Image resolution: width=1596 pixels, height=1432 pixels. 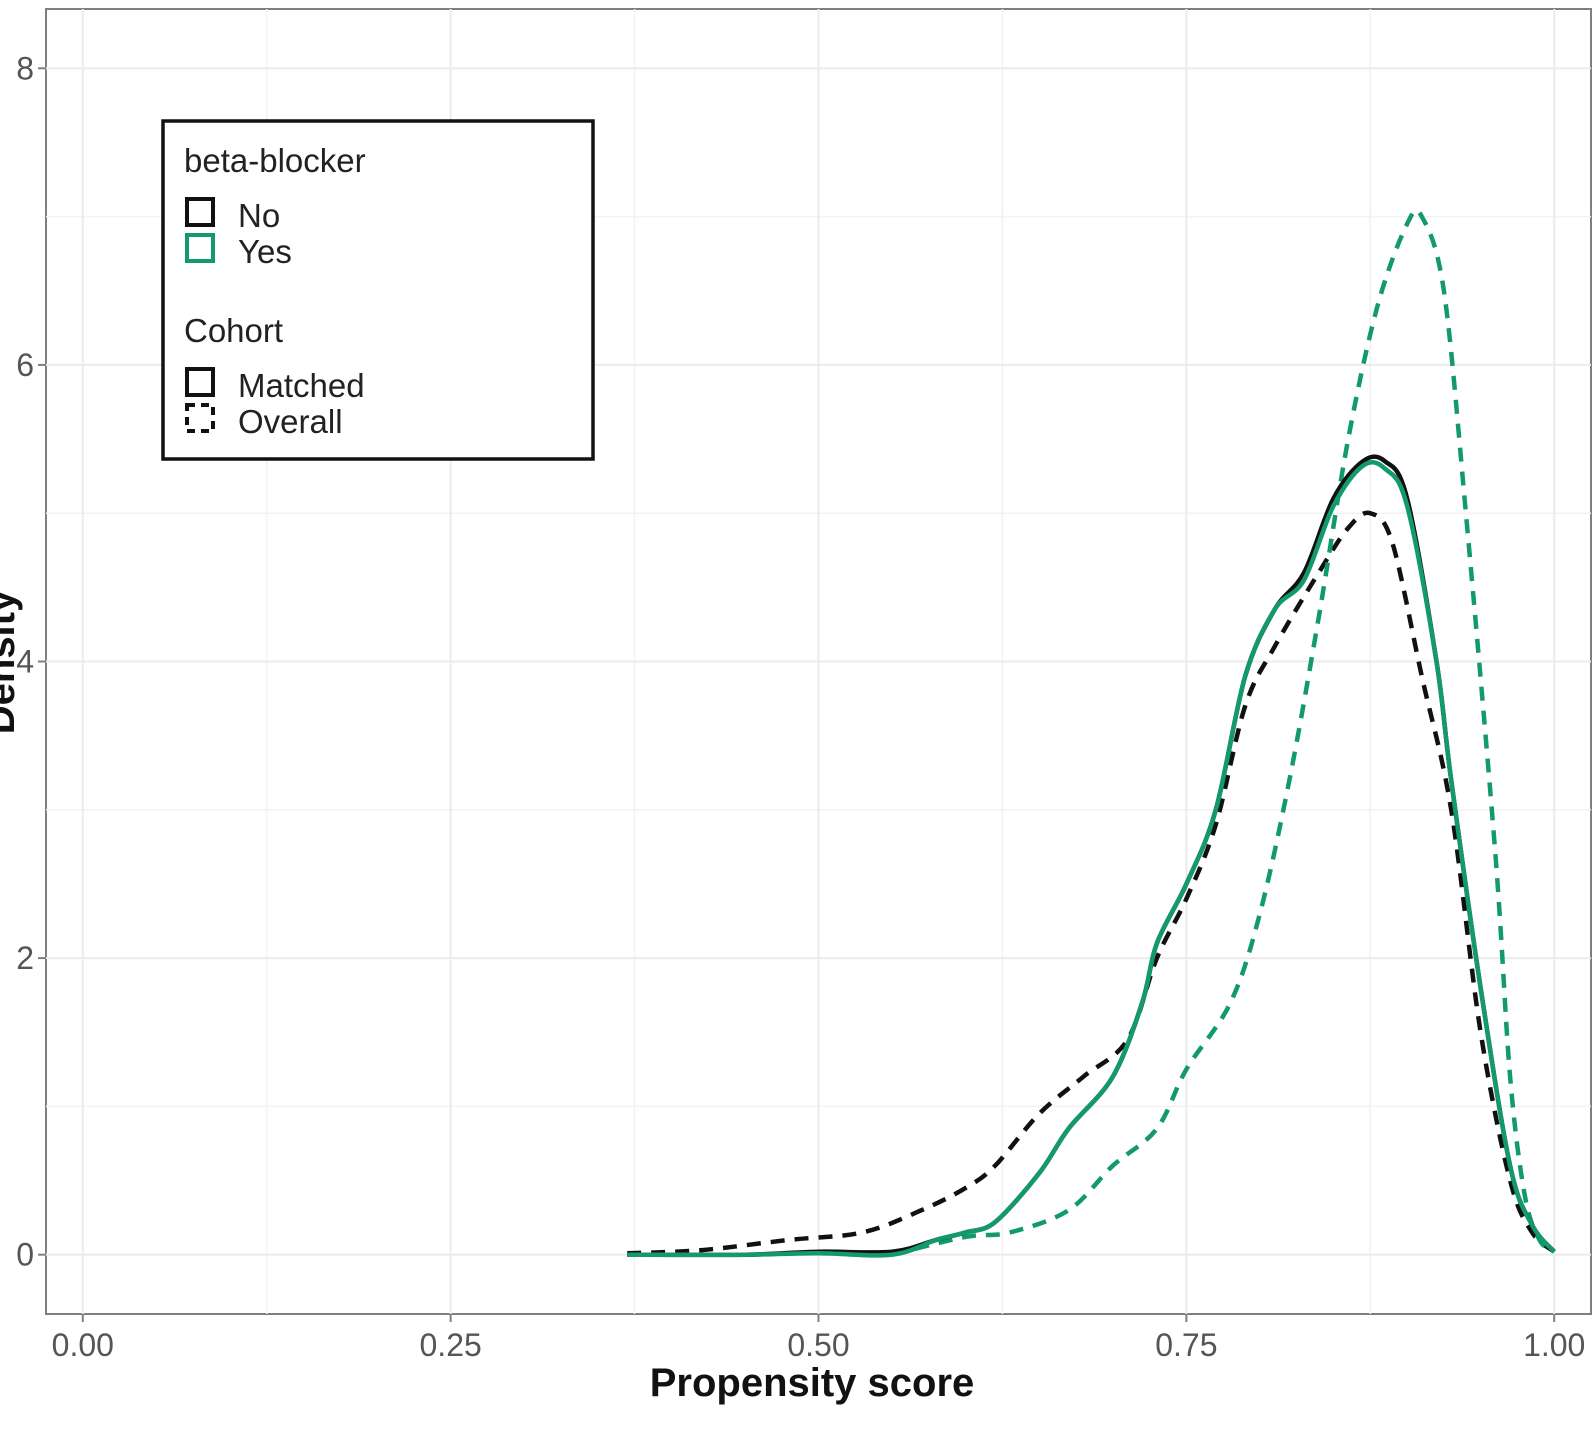 I want to click on x-axis-title: Propensity score, so click(x=812, y=1383).